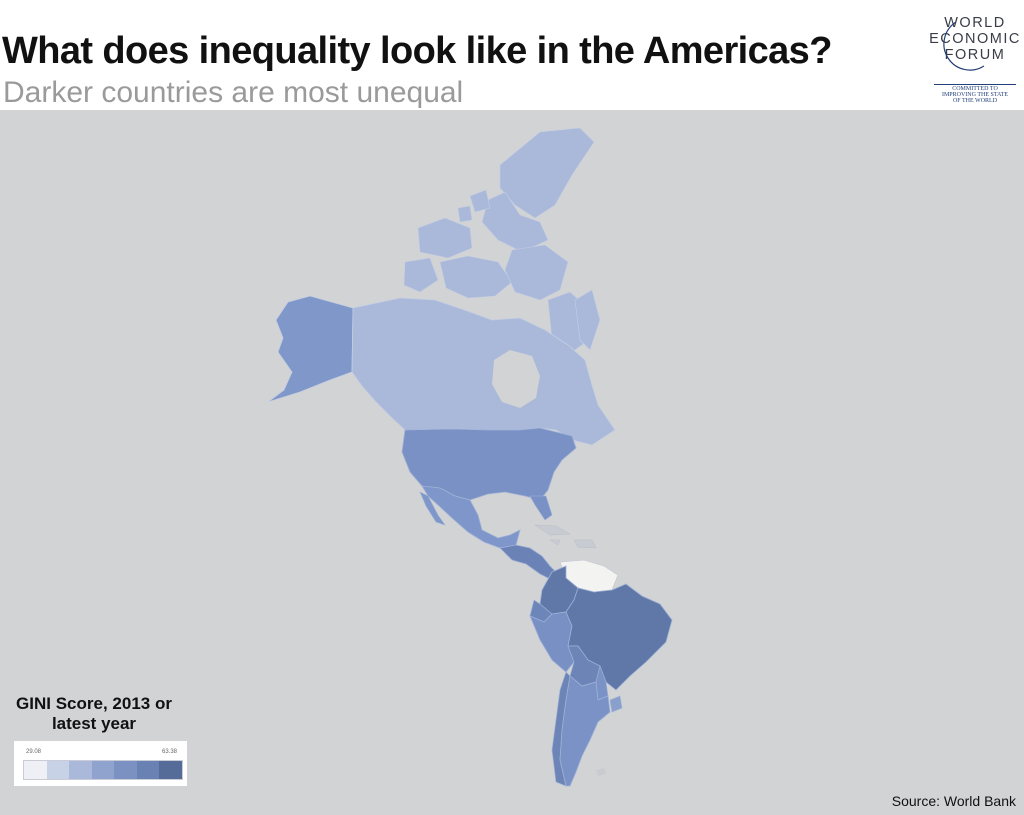  I want to click on caribbean-islands, so click(565, 536).